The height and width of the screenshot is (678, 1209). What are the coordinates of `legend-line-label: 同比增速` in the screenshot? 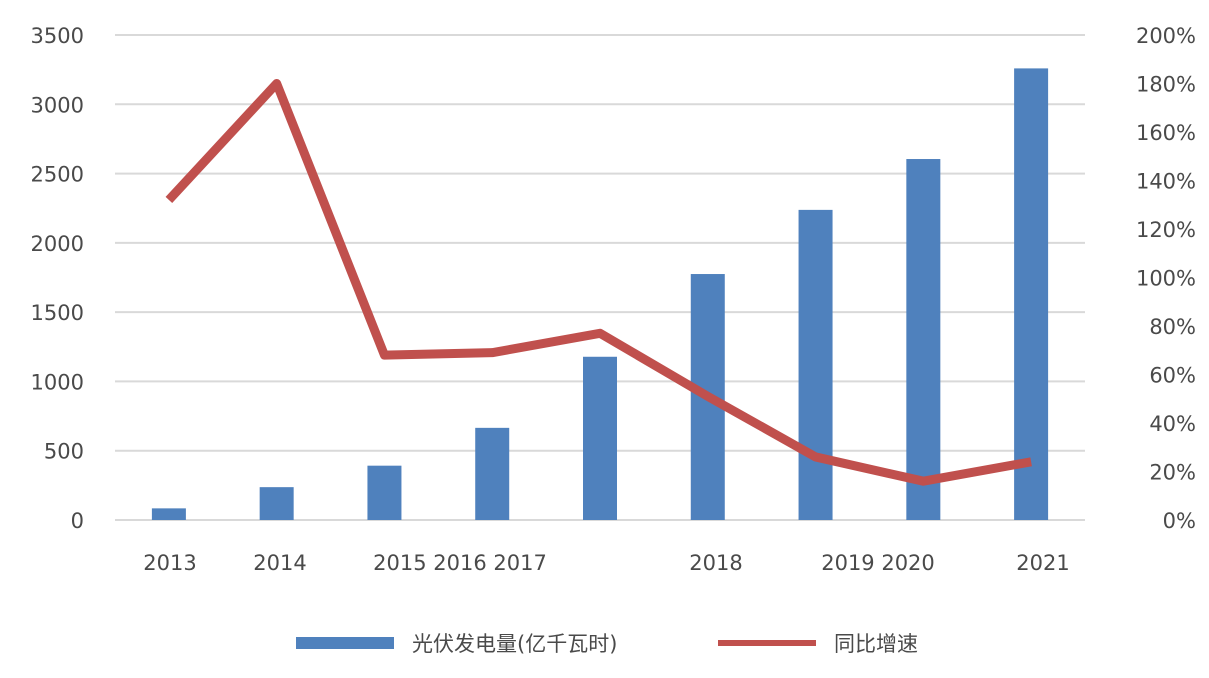 It's located at (876, 644).